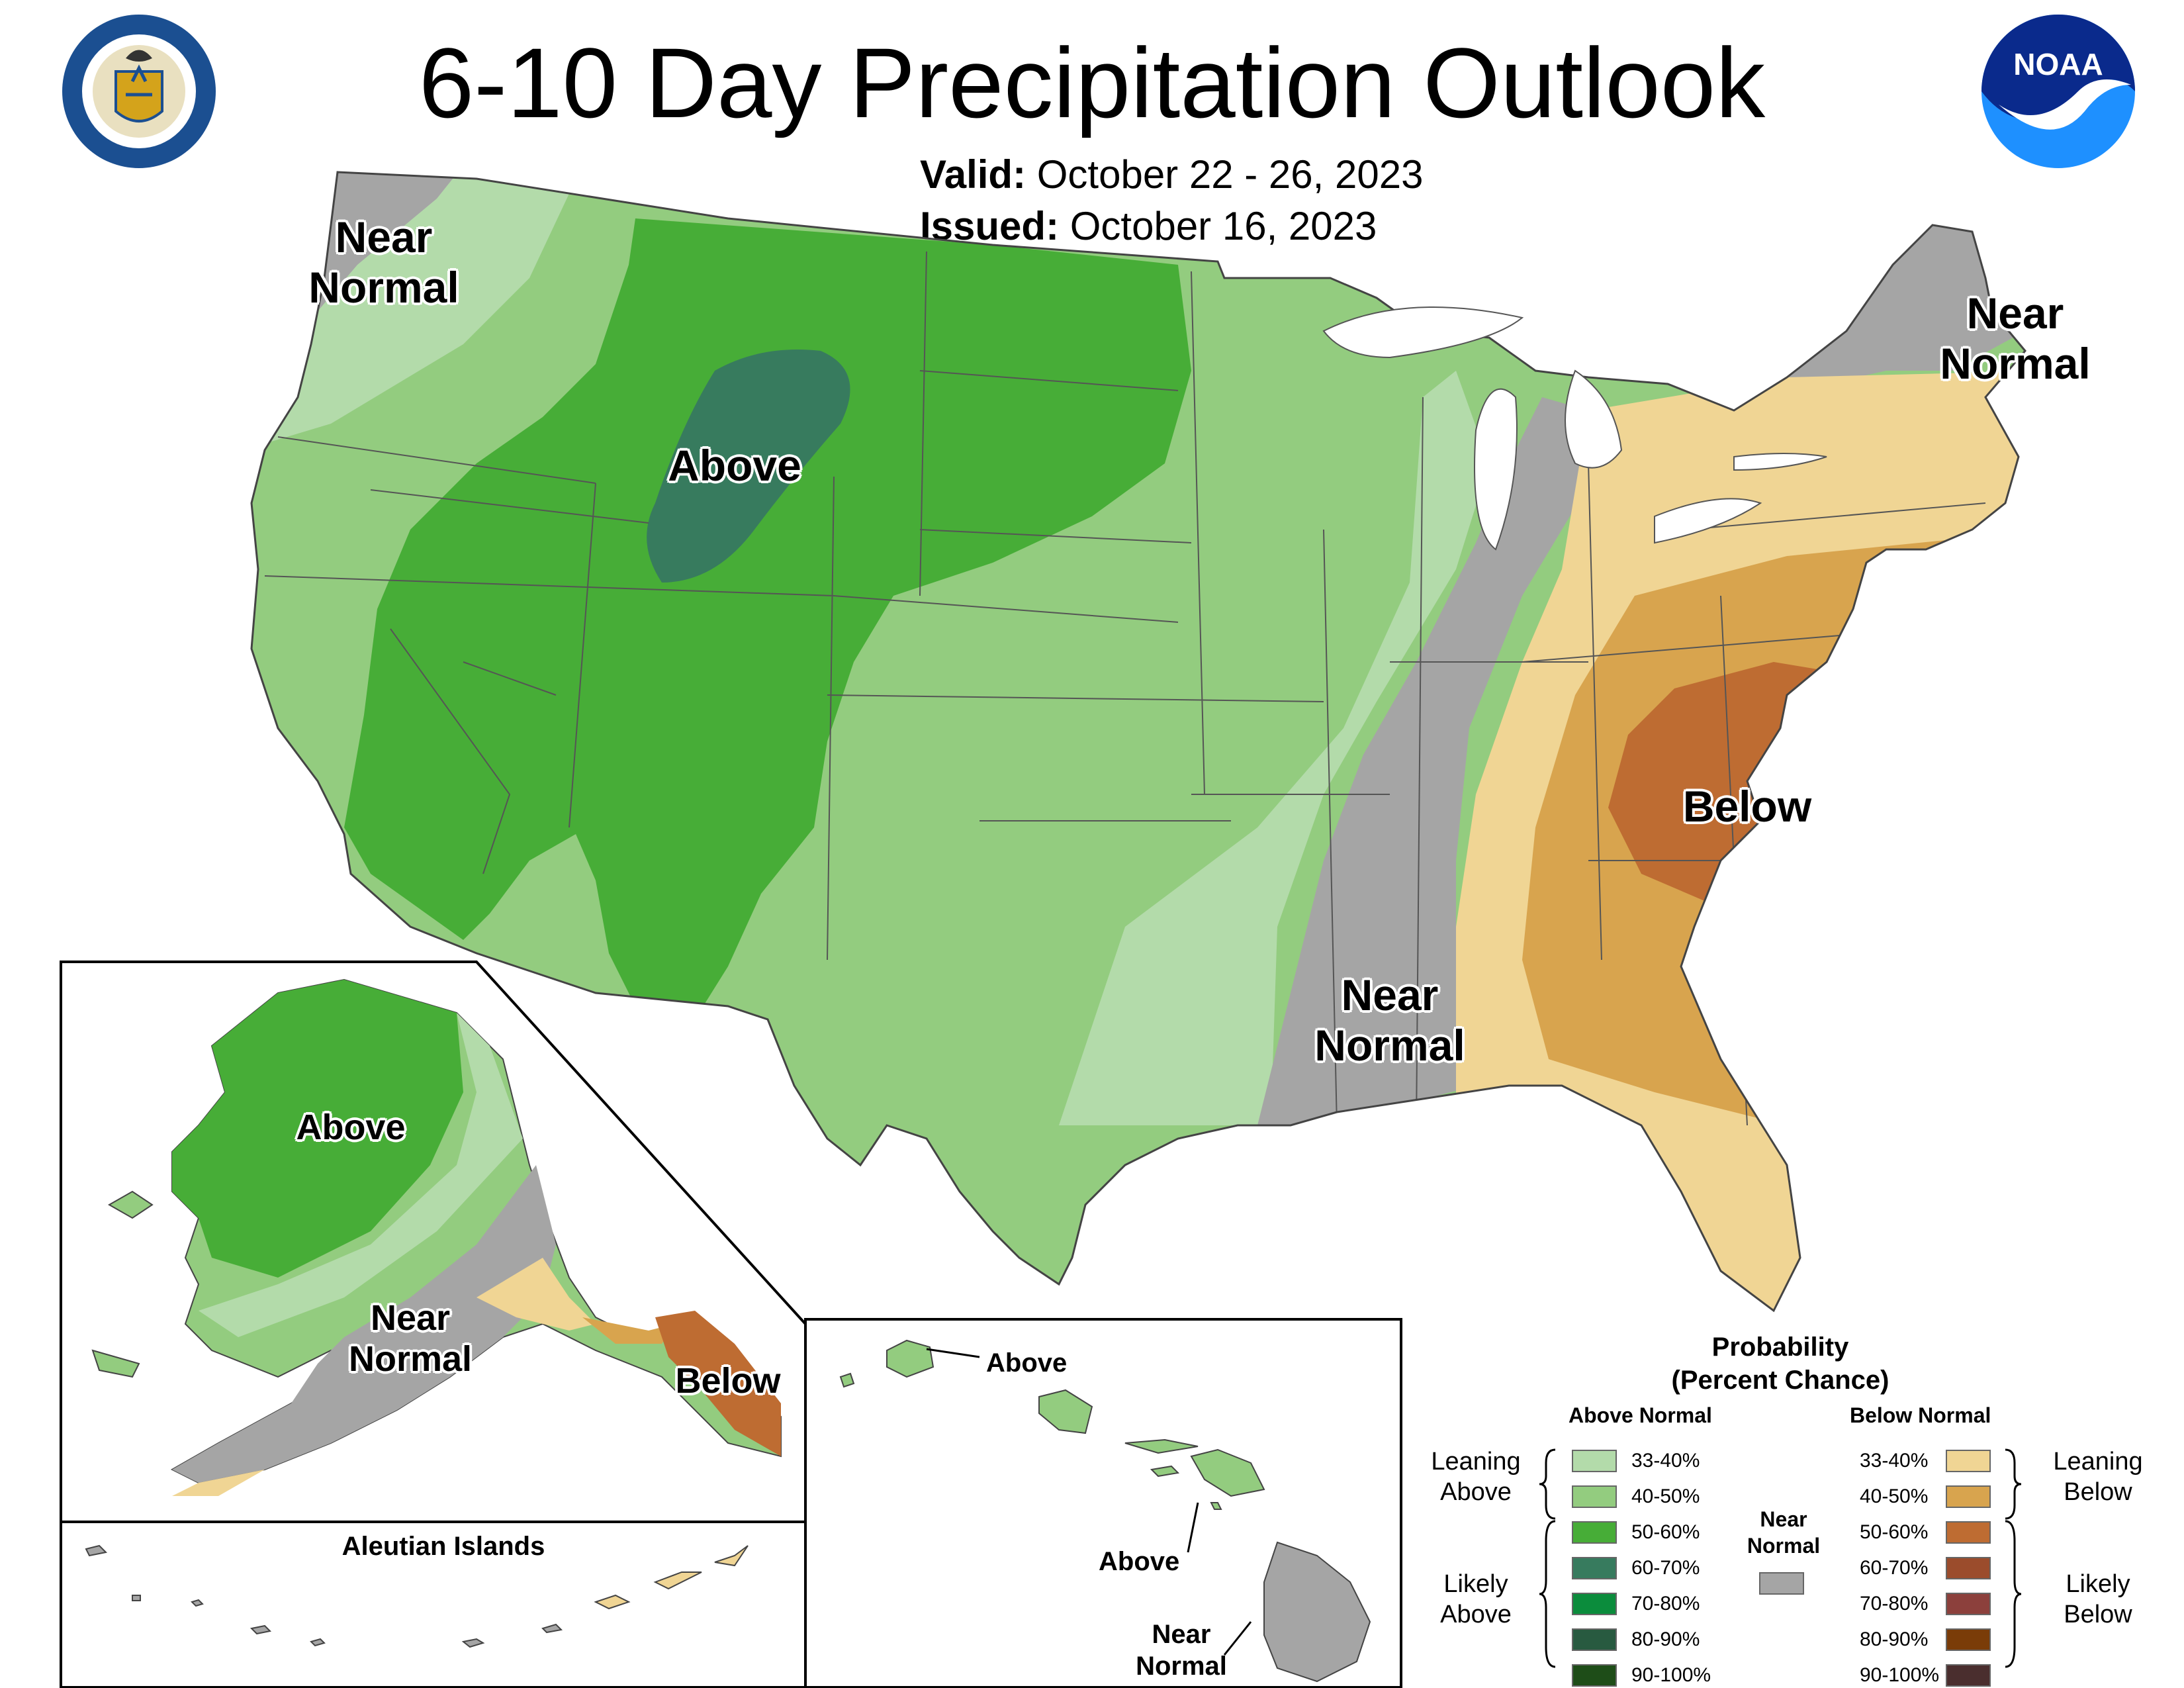  I want to click on legend-title: Probability (Percent Chance), so click(1780, 1364).